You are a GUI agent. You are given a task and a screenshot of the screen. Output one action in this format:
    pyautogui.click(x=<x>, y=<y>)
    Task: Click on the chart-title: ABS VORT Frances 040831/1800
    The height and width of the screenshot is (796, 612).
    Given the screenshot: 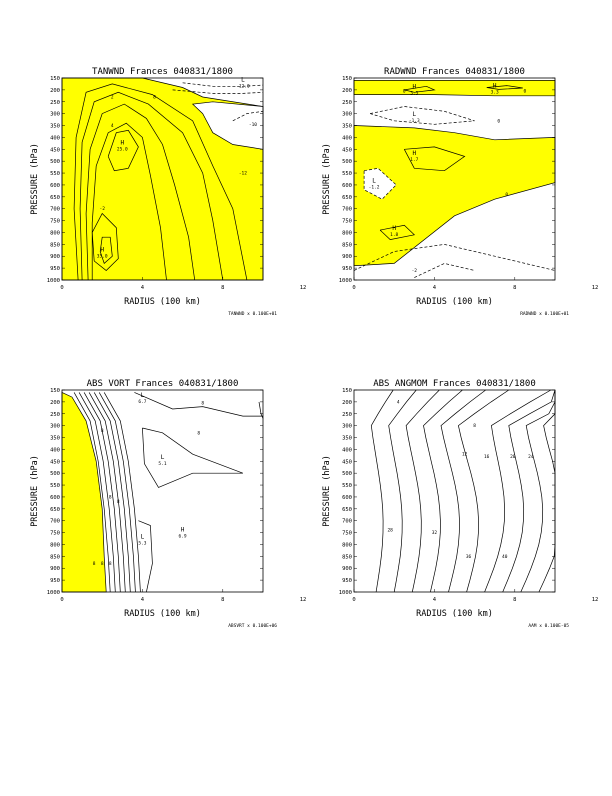 What is the action you would take?
    pyautogui.click(x=163, y=384)
    